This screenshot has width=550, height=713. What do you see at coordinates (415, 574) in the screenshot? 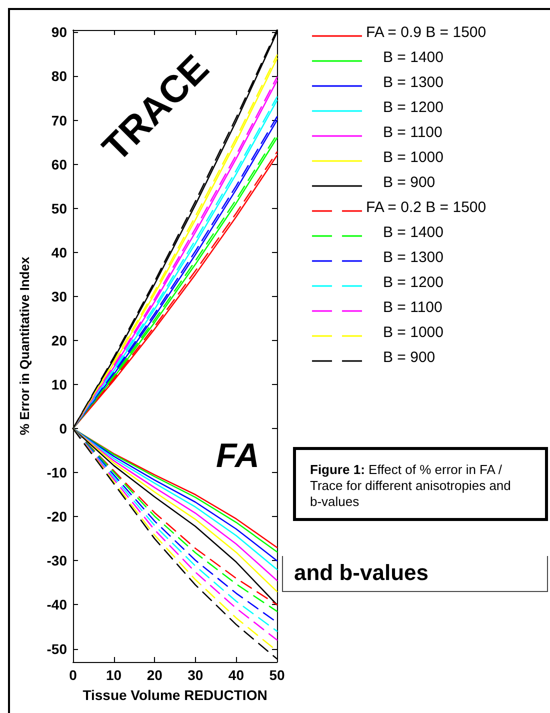
I see `text: and b-values` at bounding box center [415, 574].